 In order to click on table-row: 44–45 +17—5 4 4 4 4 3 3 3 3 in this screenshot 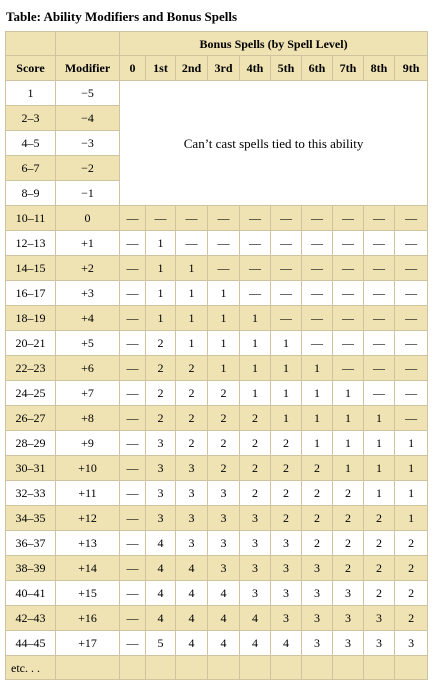, I will do `click(217, 643)`.